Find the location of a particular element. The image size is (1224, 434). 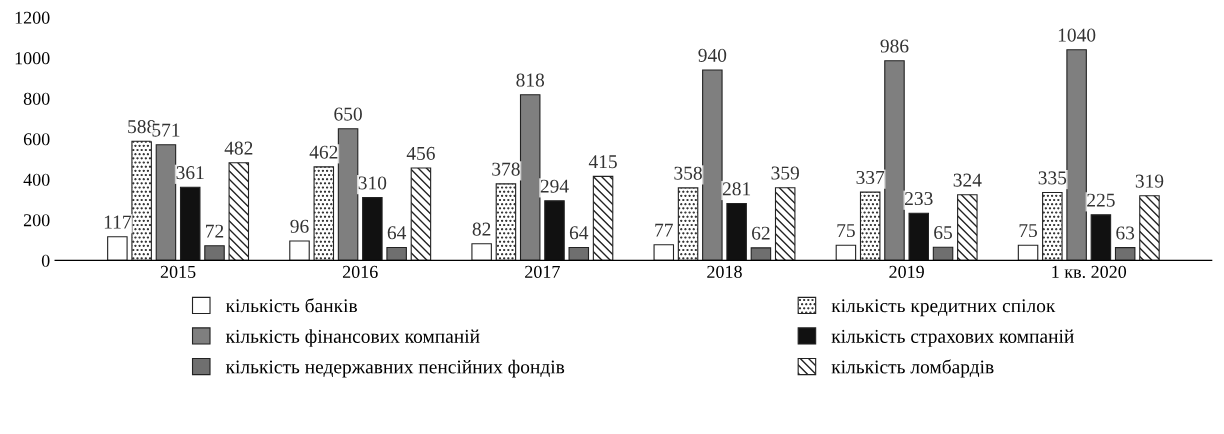

y-tick-label: 800 is located at coordinates (36, 98).